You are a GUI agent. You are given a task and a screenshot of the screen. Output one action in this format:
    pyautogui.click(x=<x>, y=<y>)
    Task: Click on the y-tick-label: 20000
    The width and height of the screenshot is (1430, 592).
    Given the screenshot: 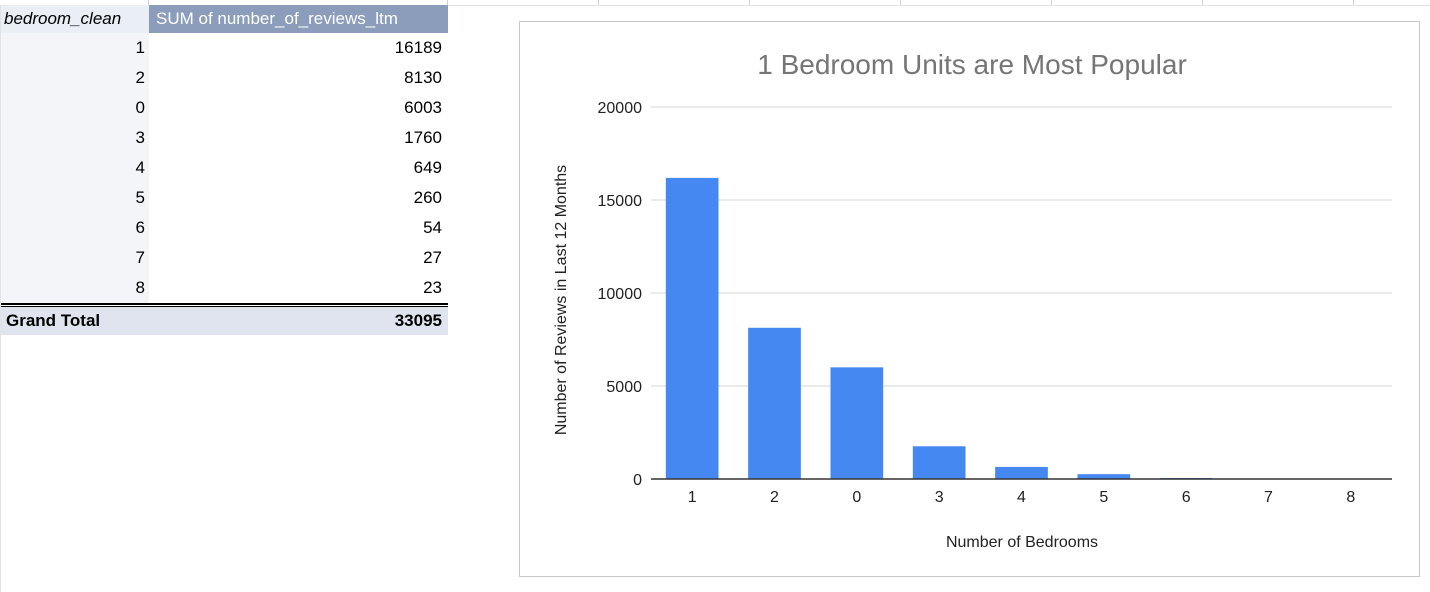 What is the action you would take?
    pyautogui.click(x=620, y=108)
    